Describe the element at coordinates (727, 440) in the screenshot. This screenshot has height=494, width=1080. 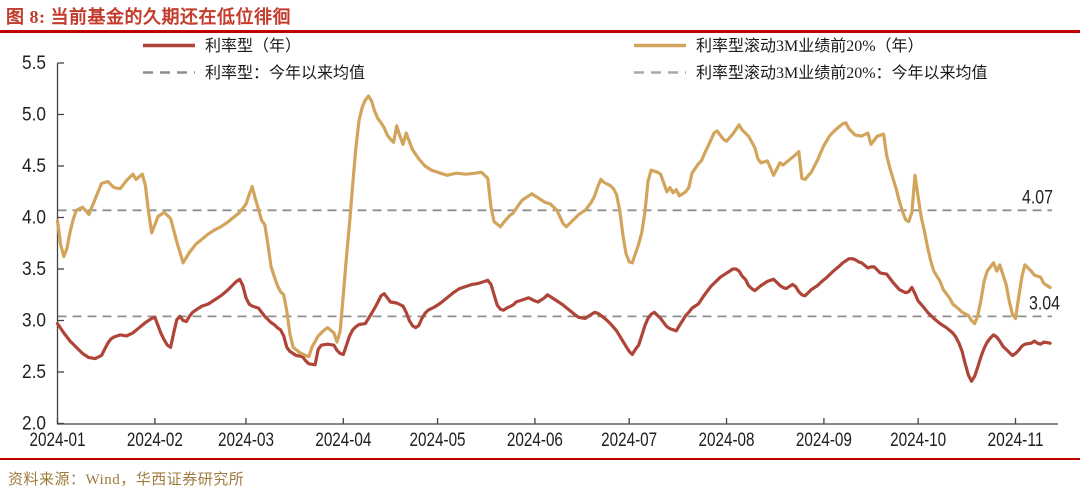
I see `x-tick-label: 2024-08` at that location.